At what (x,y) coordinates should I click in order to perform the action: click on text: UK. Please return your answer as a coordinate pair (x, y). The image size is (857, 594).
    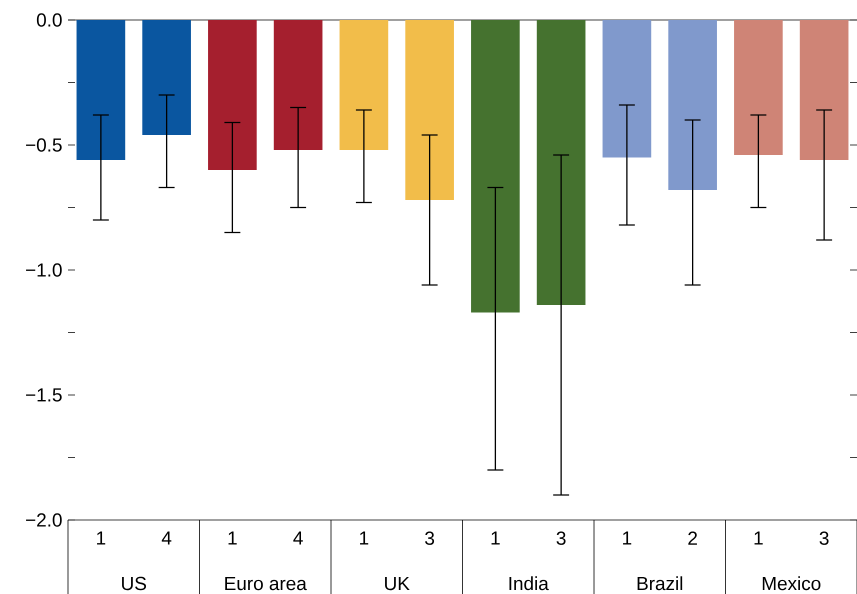
    Looking at the image, I should click on (397, 583).